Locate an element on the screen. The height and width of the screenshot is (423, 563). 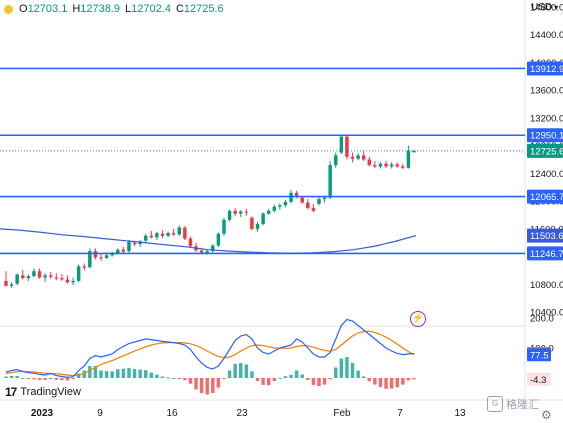
time-tick-label: 2023 is located at coordinates (42, 413).